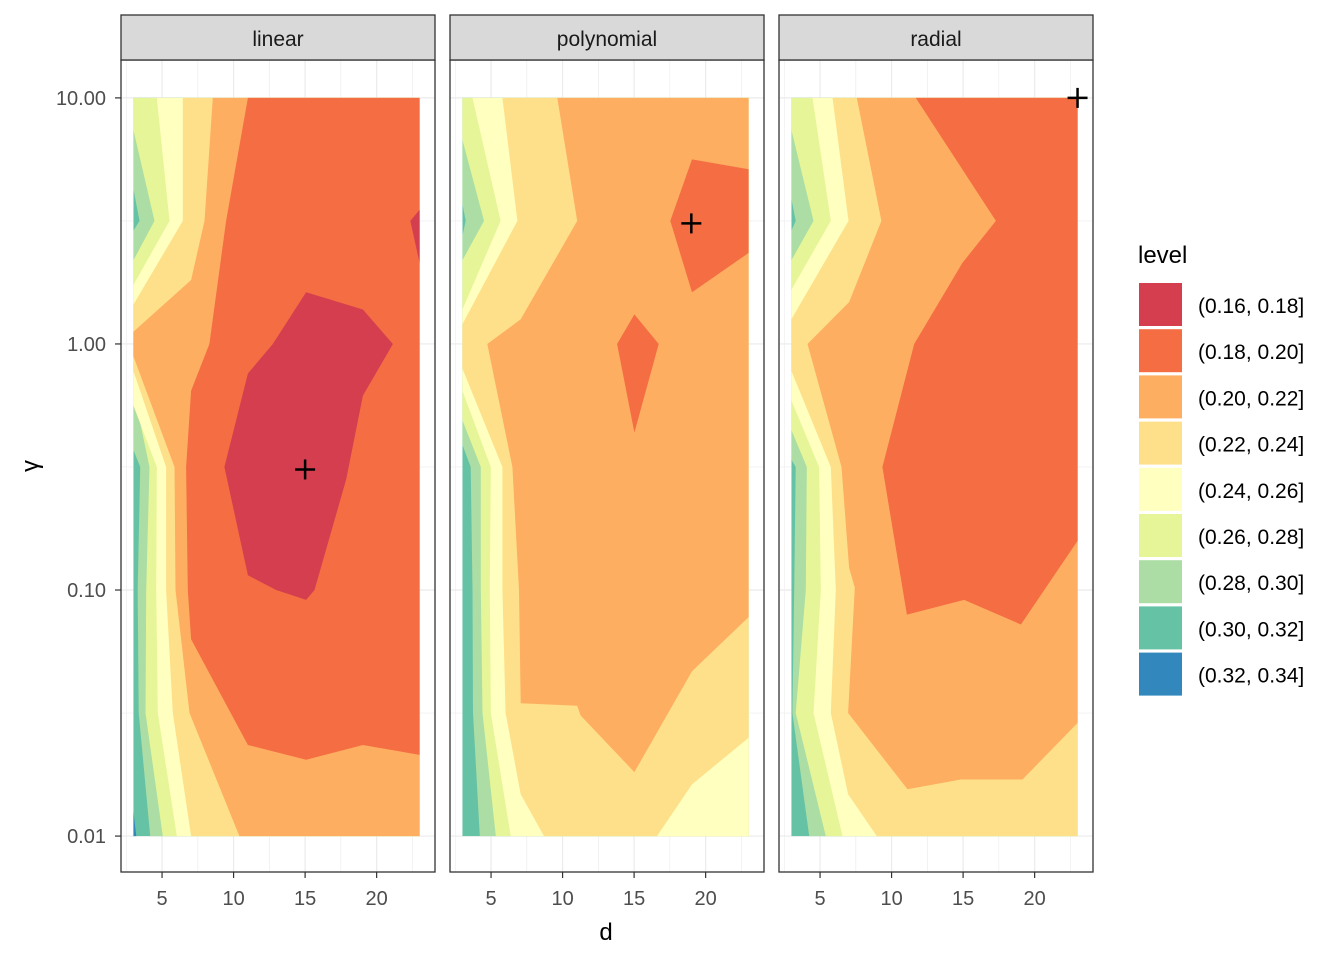 The height and width of the screenshot is (960, 1344). I want to click on legend-label: (0.26, 0.28], so click(1251, 537).